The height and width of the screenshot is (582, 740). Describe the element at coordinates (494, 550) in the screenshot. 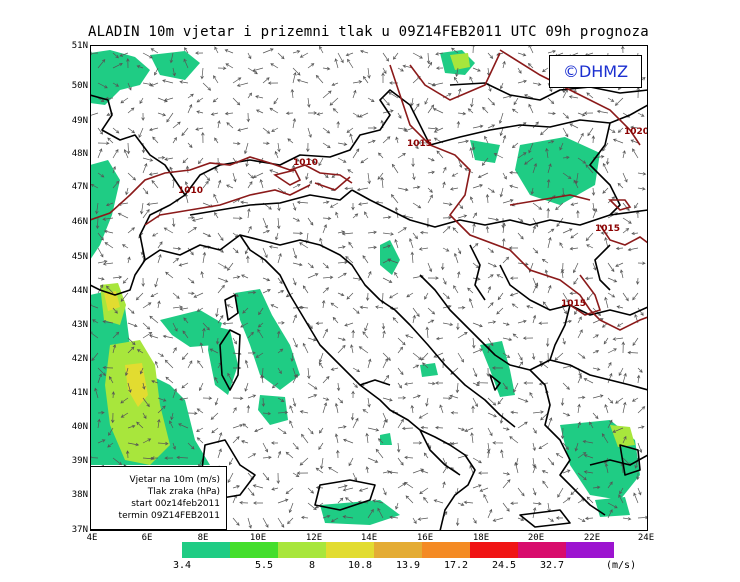

I see `legend-swatch` at that location.